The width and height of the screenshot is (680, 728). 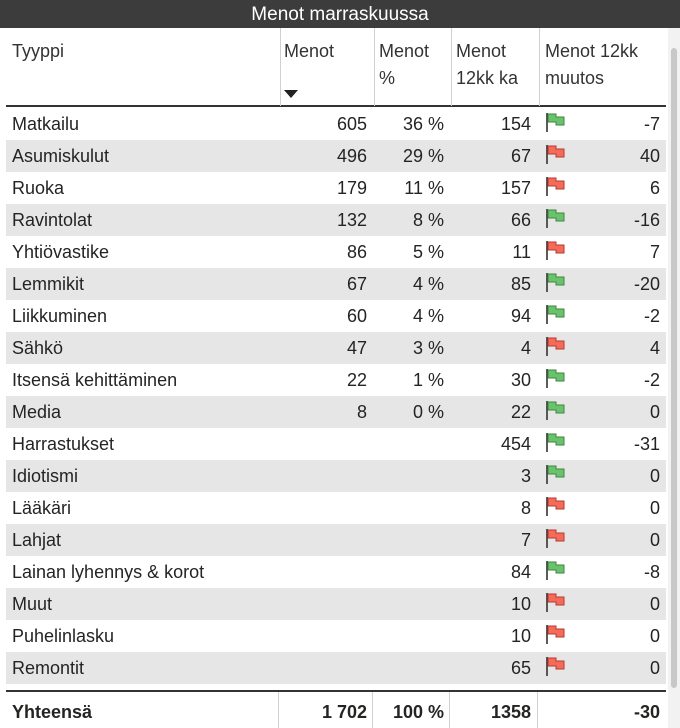 I want to click on table-cell: 8 %, so click(x=428, y=220).